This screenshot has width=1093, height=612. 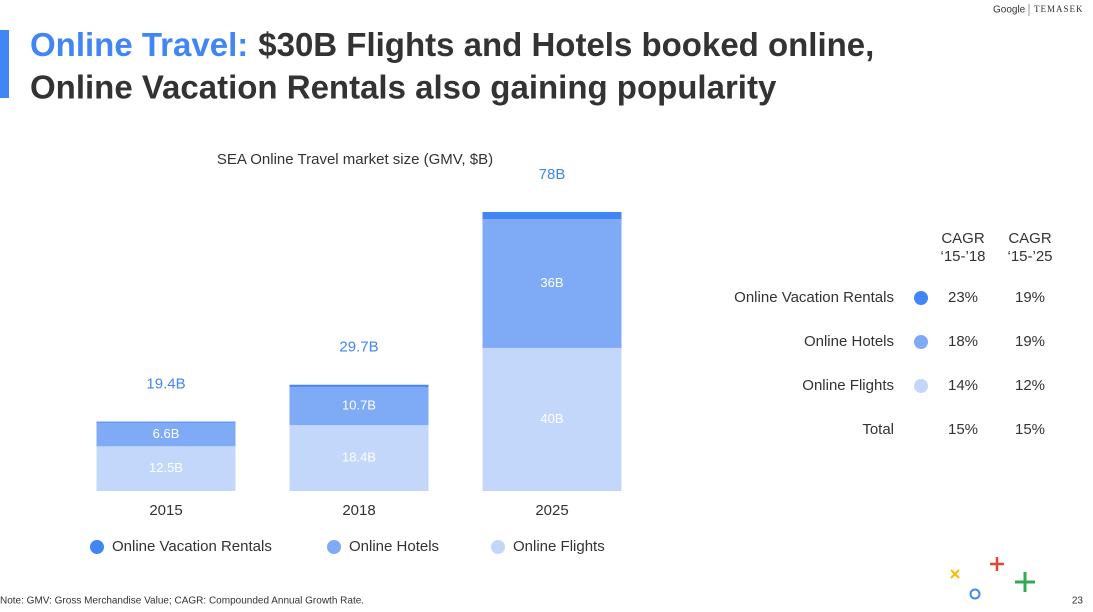 What do you see at coordinates (358, 347) in the screenshot?
I see `total-label: 29.7B` at bounding box center [358, 347].